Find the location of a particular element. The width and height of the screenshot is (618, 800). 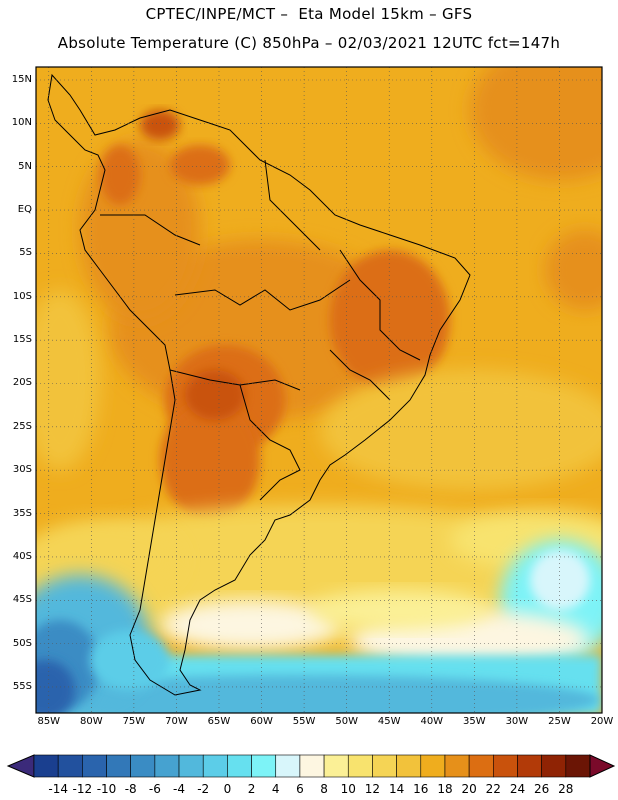

colorbar-tick-label: -14 is located at coordinates (58, 789).